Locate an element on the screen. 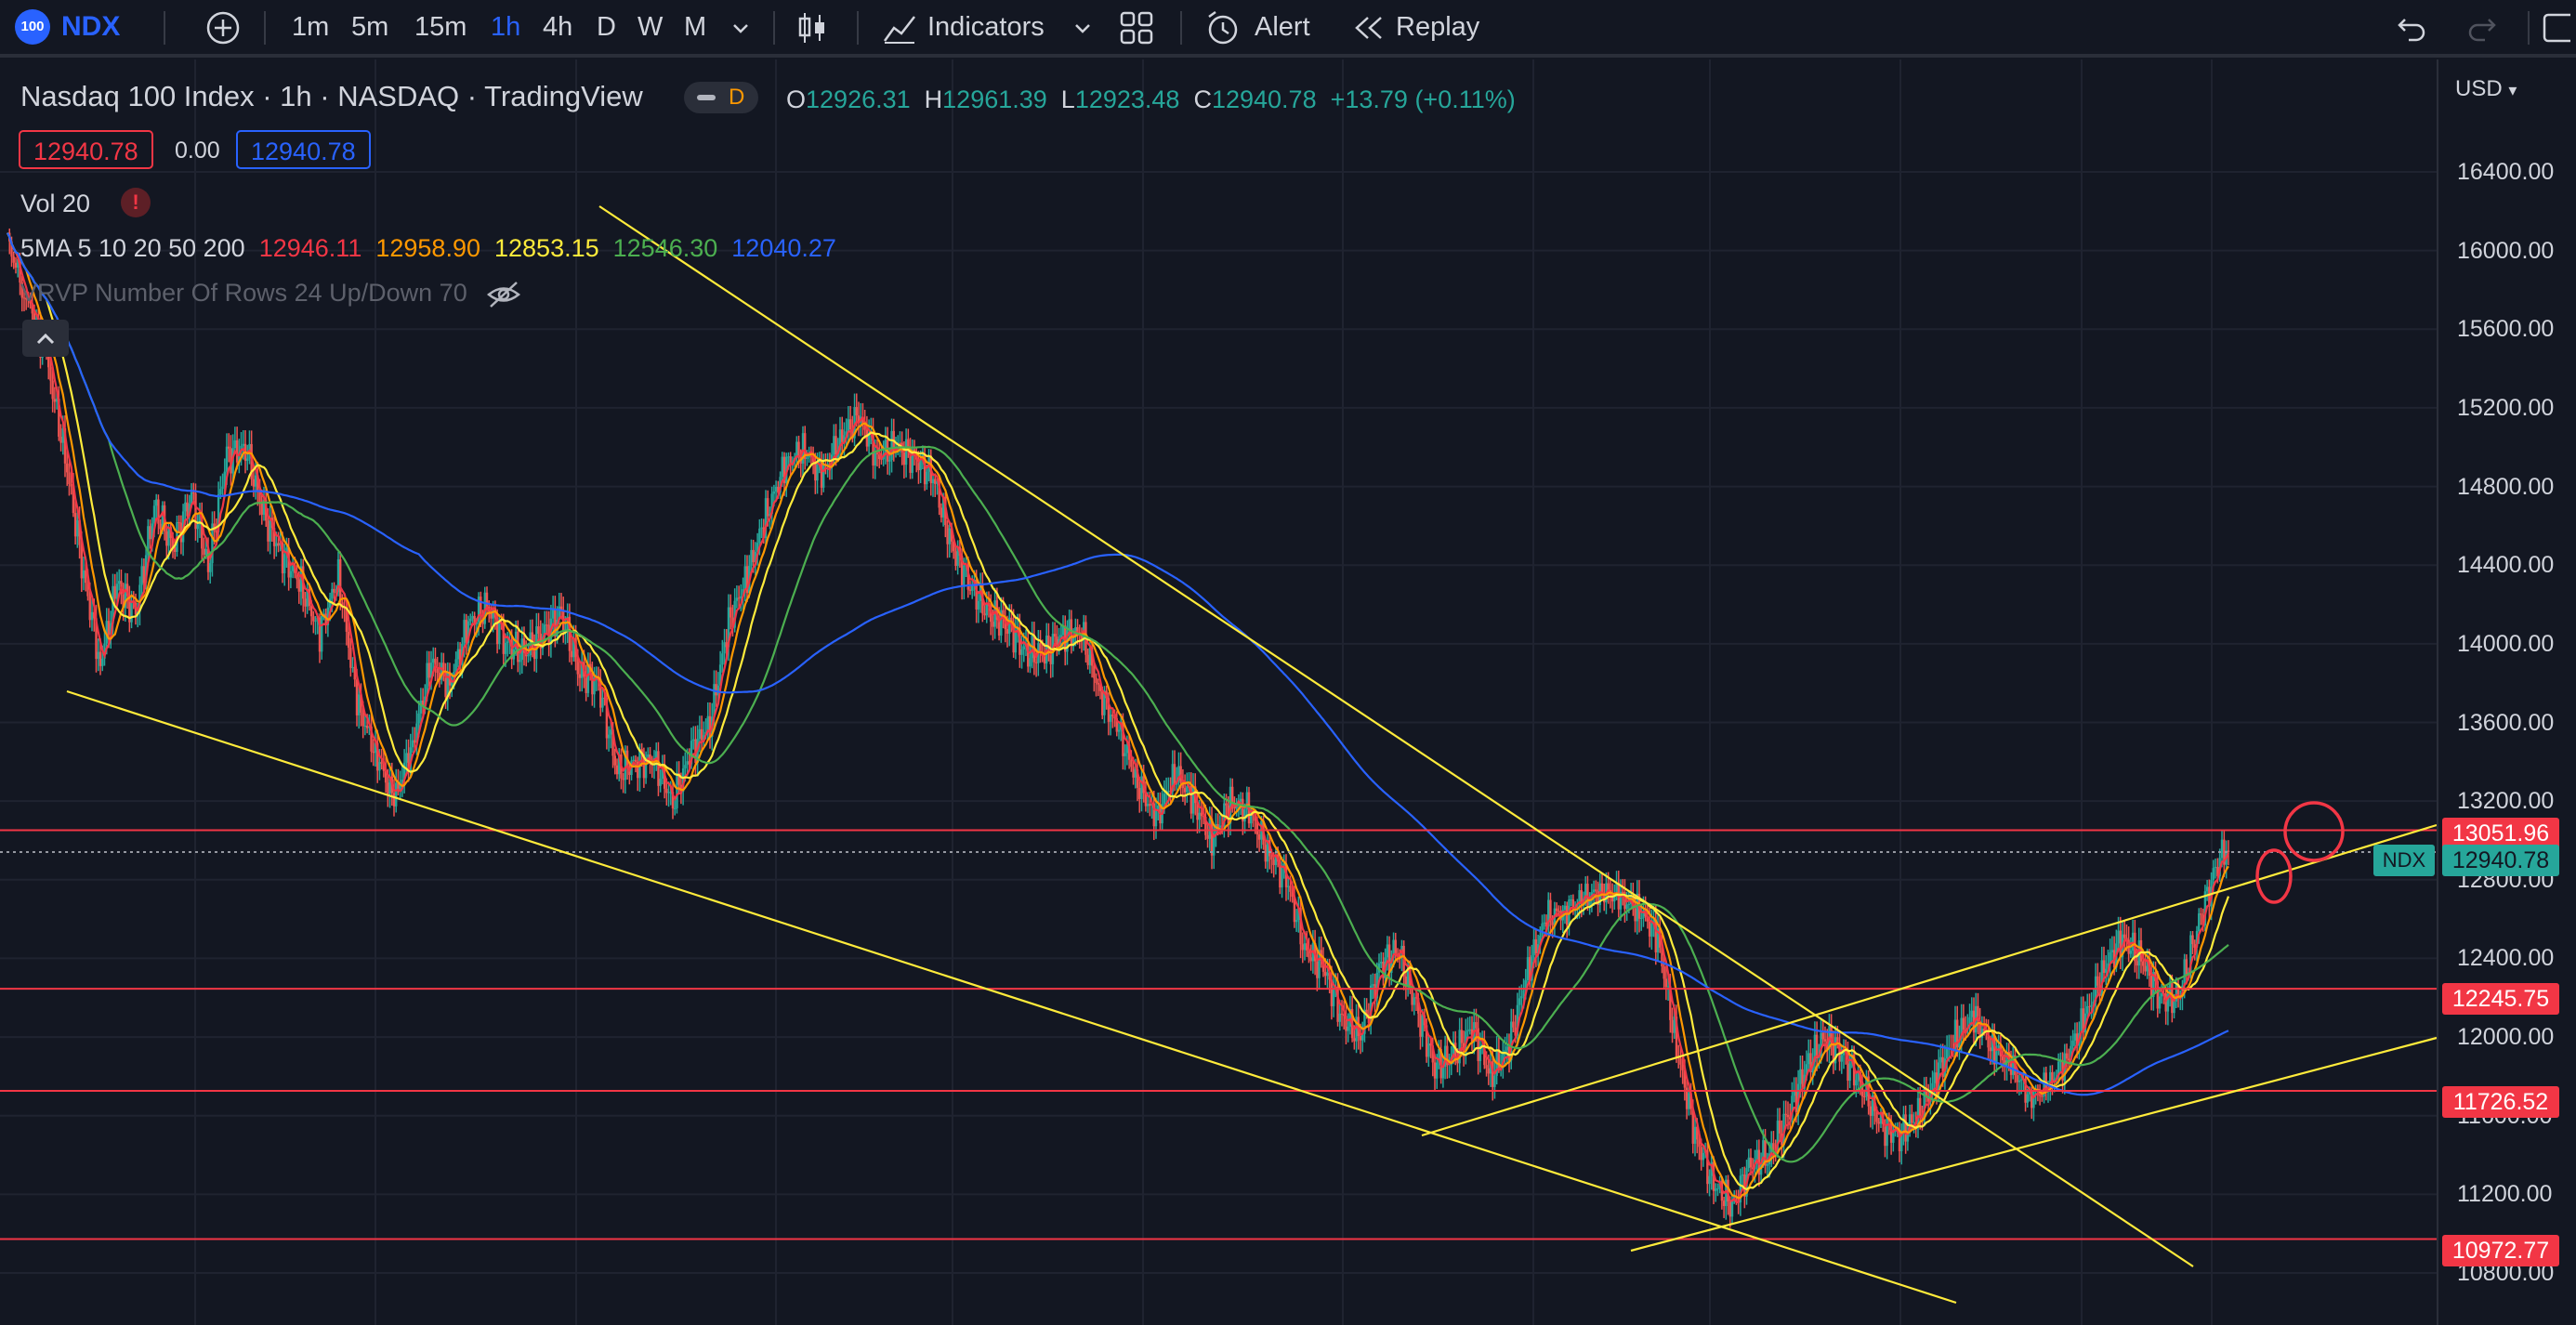  volume-indicator-label: Vol 20 is located at coordinates (55, 204).